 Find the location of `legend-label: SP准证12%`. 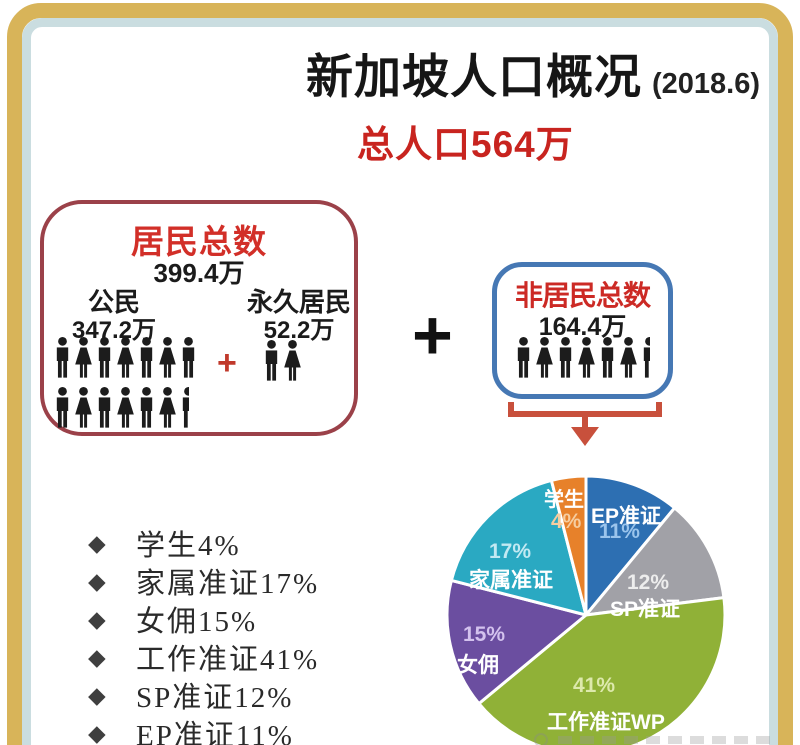

legend-label: SP准证12% is located at coordinates (215, 698).